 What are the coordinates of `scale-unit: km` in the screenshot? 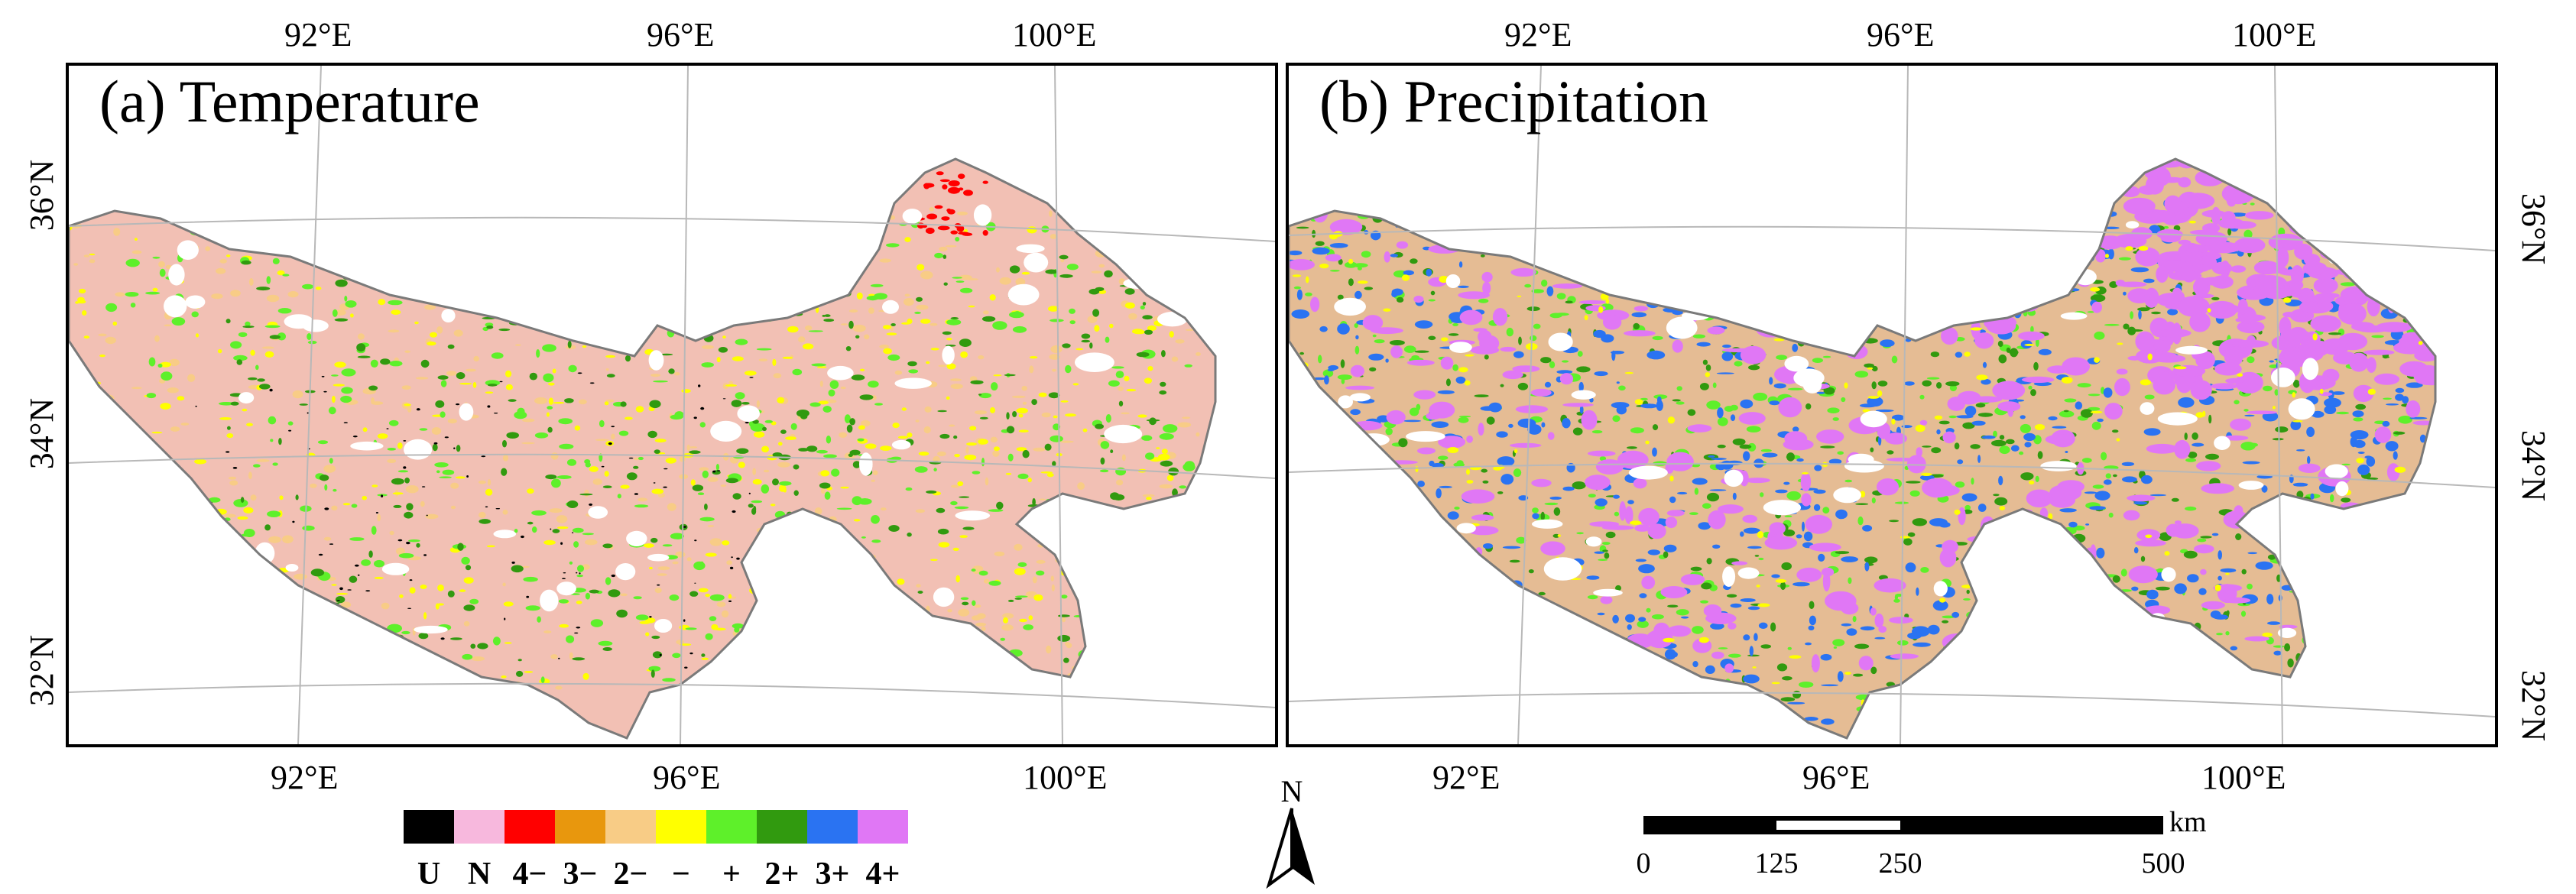 It's located at (2188, 822).